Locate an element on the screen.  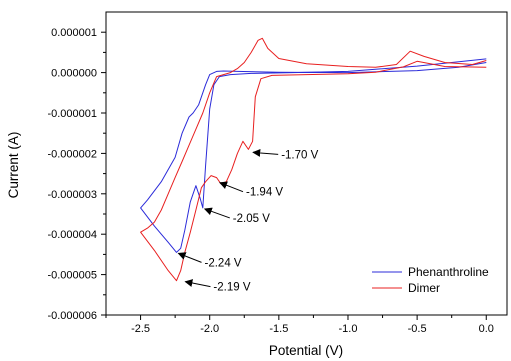
annotation-label: -1.94 V is located at coordinates (264, 193).